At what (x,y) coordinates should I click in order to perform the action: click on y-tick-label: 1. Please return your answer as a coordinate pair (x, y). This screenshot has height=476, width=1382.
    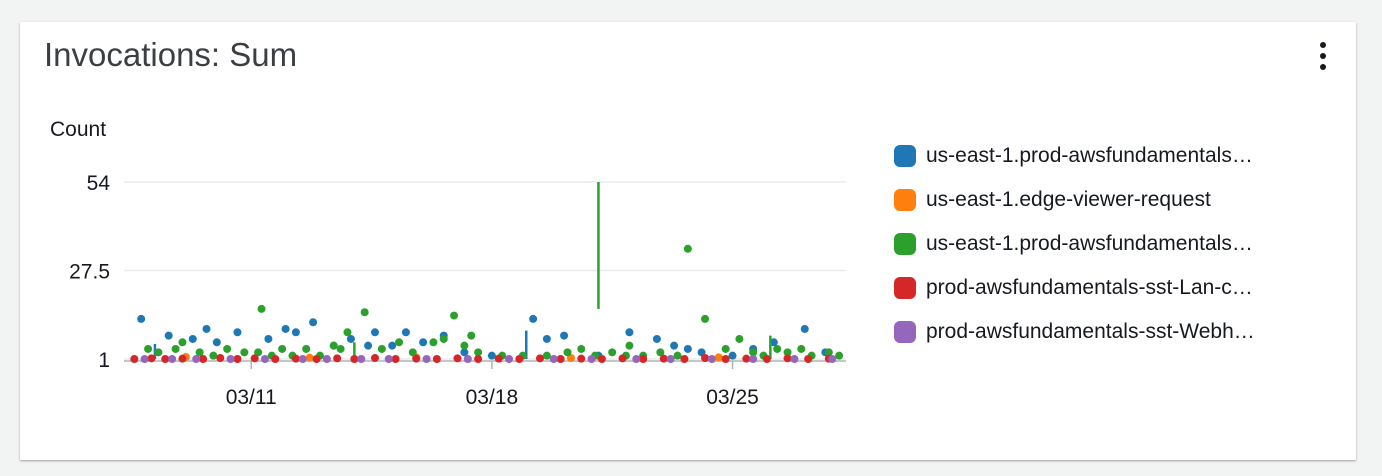
    Looking at the image, I should click on (104, 360).